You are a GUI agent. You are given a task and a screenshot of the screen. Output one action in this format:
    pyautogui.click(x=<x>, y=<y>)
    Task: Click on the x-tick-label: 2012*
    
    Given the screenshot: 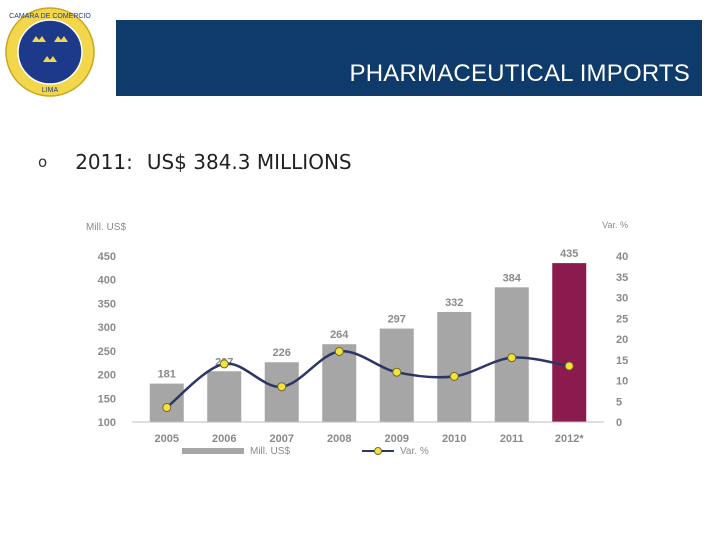 What is the action you would take?
    pyautogui.click(x=569, y=439)
    